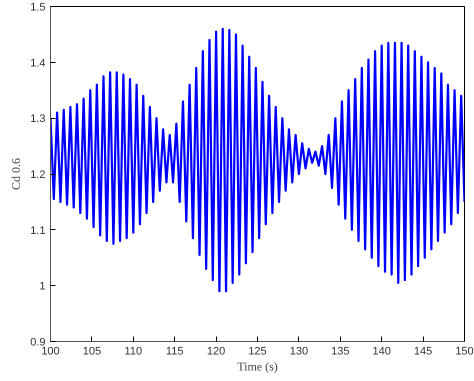  Describe the element at coordinates (216, 352) in the screenshot. I see `x-tick-label: 120` at that location.